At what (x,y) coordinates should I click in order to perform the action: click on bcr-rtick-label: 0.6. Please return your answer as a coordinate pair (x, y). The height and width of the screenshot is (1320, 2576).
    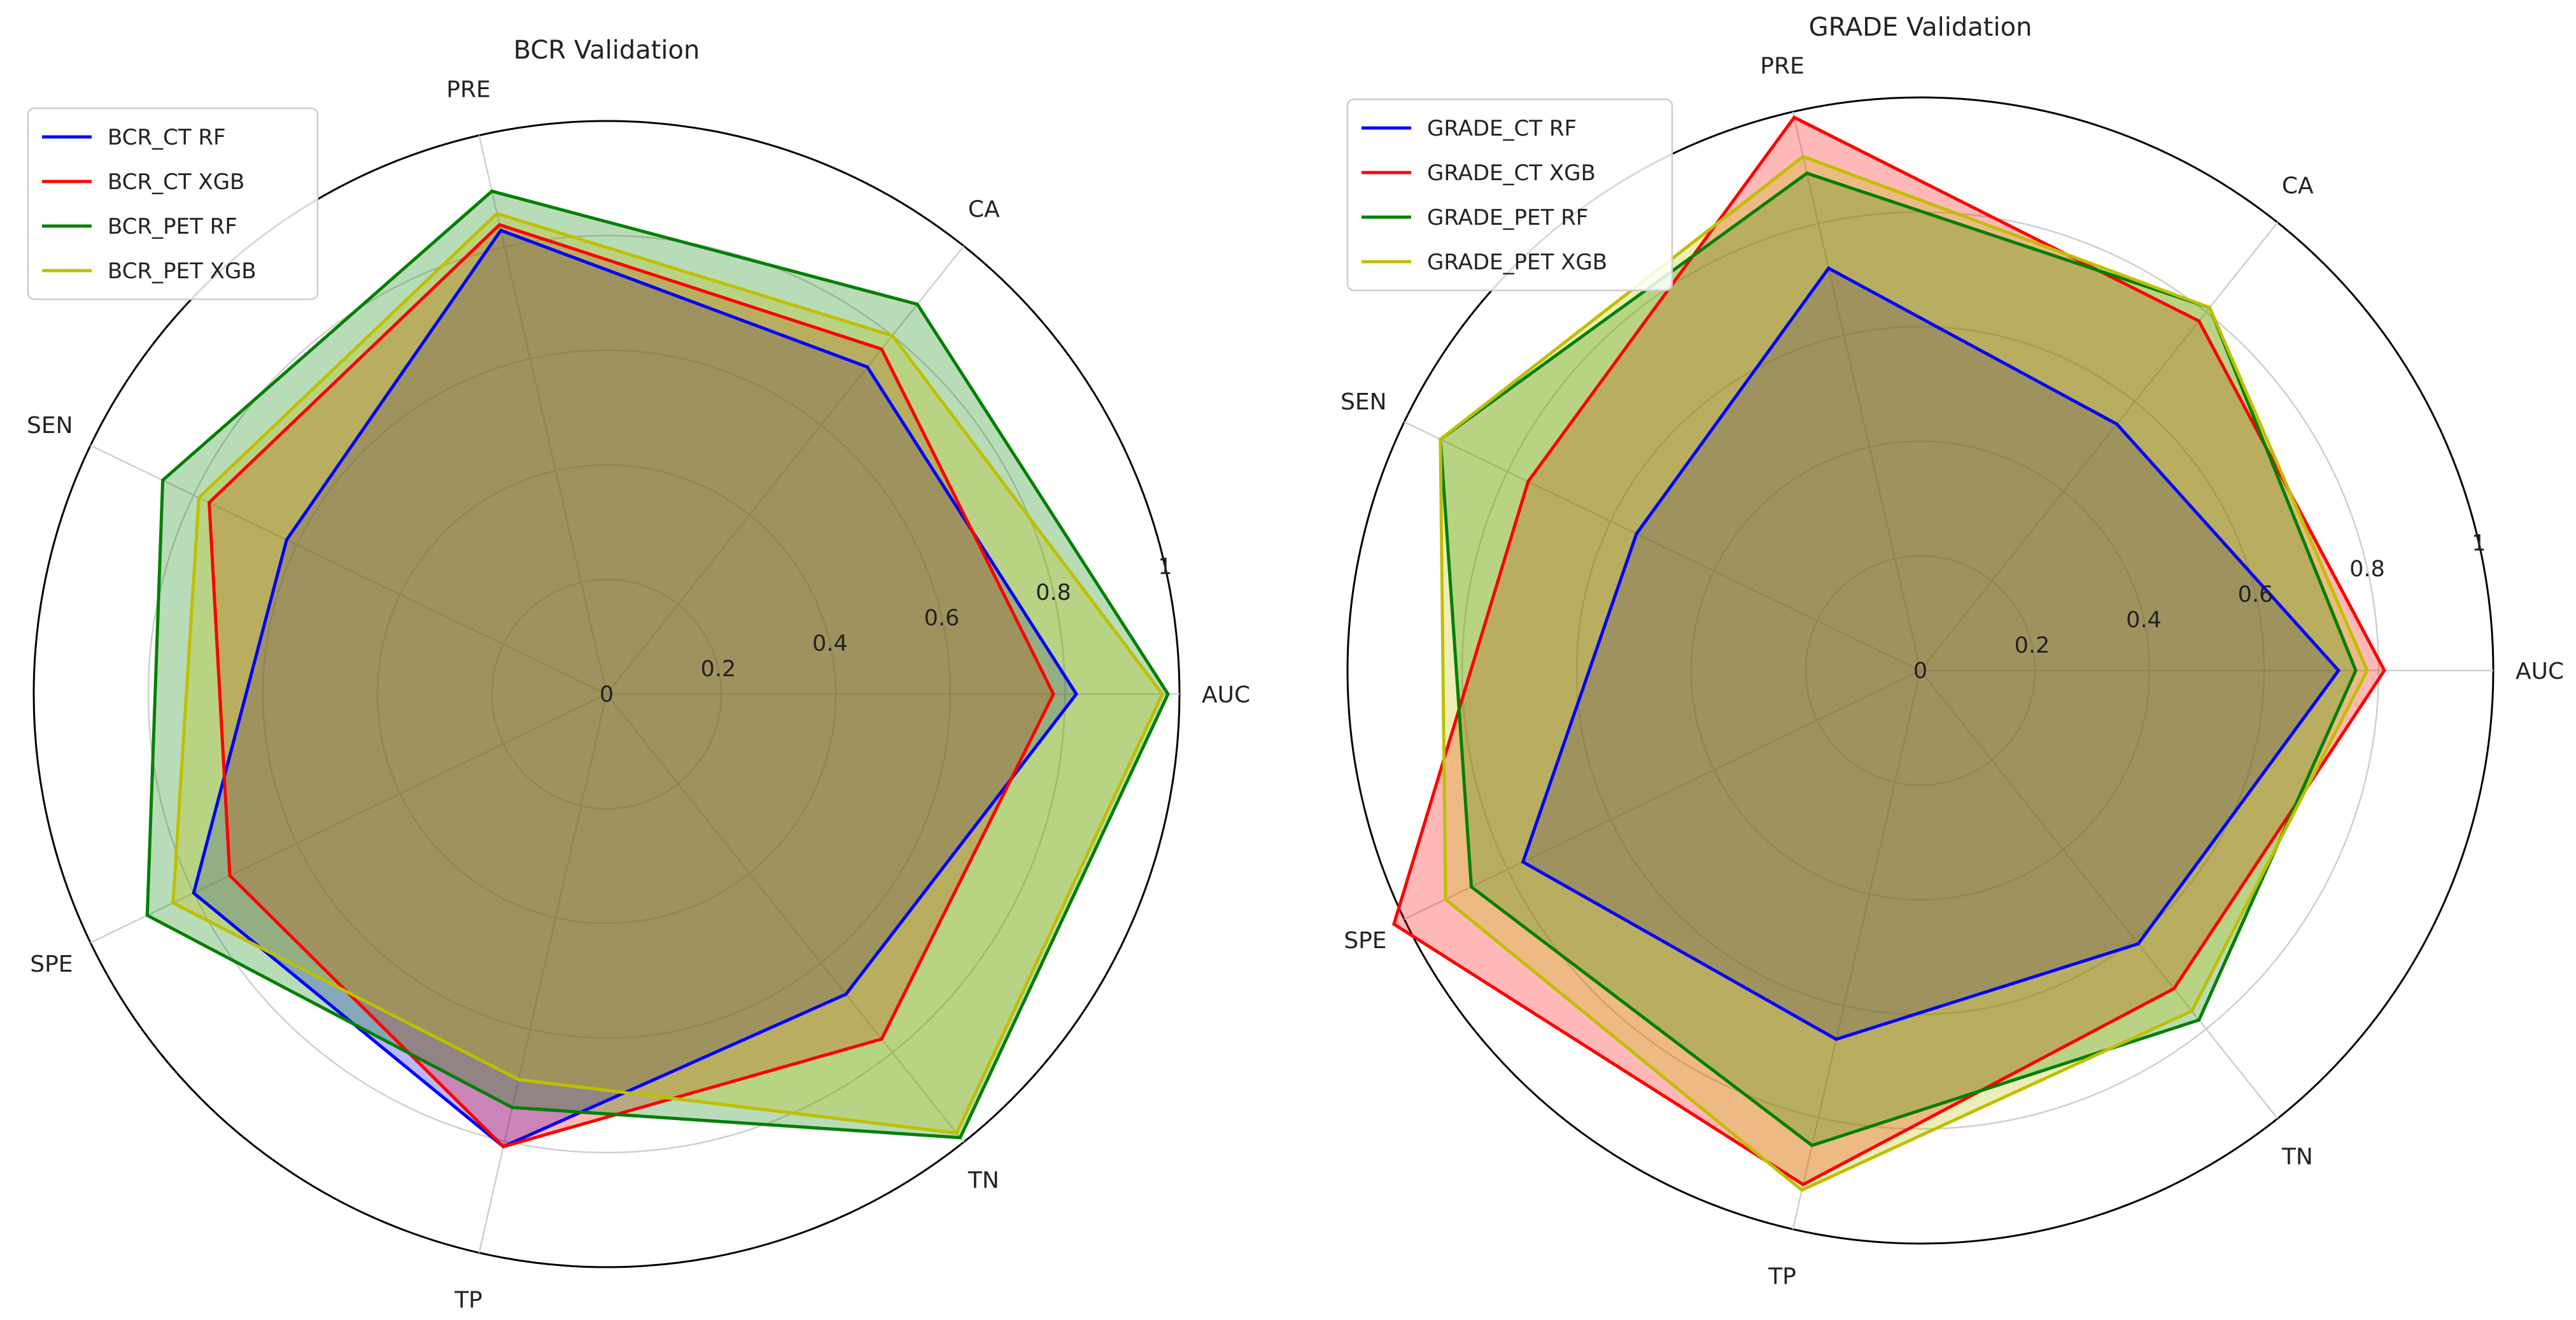
    Looking at the image, I should click on (942, 618).